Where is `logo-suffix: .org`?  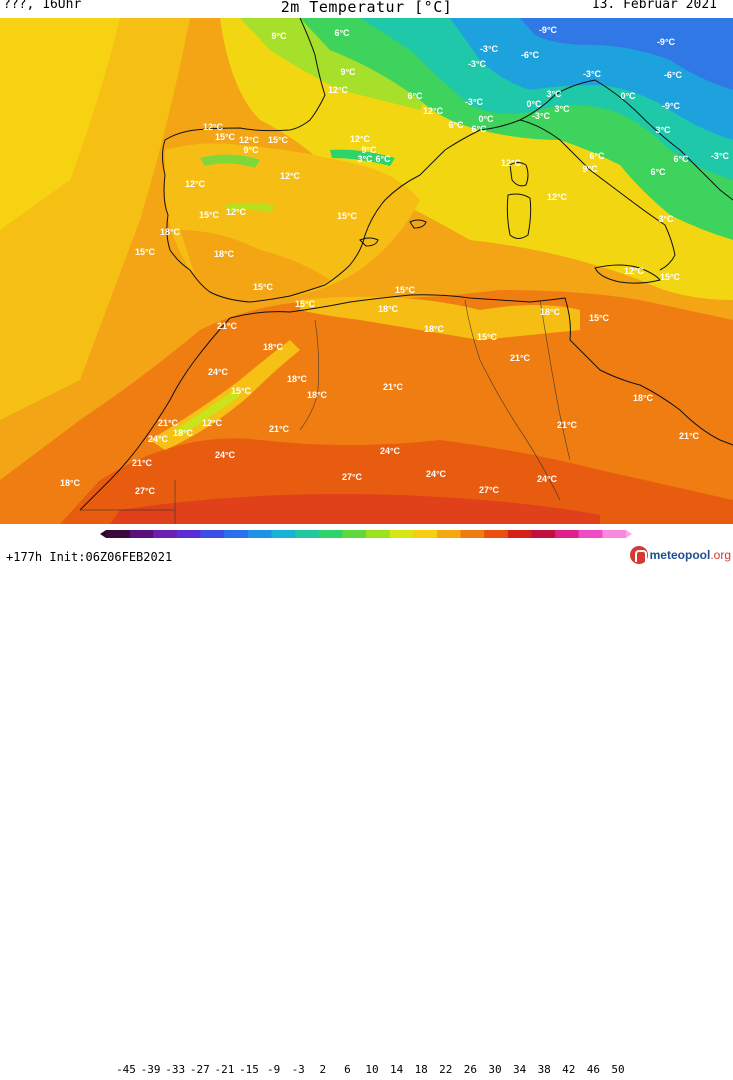
logo-suffix: .org is located at coordinates (720, 555).